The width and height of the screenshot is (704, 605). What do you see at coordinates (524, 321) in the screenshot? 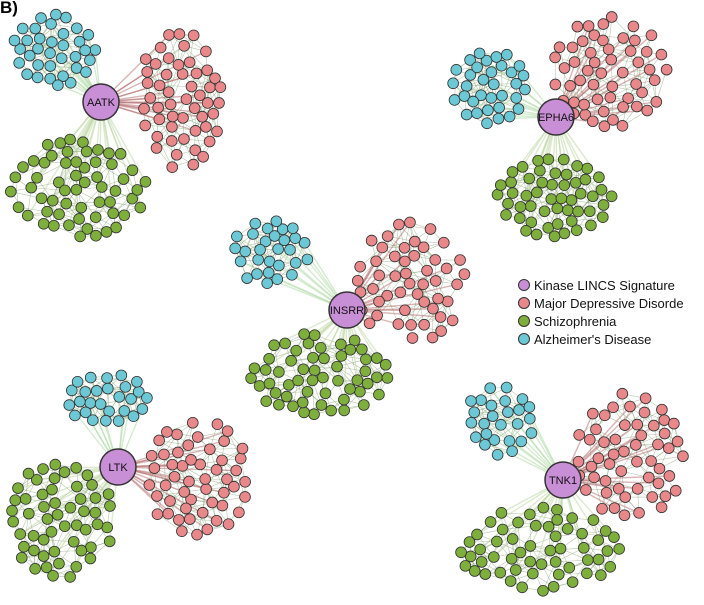
I see `legend-swatch-scz` at bounding box center [524, 321].